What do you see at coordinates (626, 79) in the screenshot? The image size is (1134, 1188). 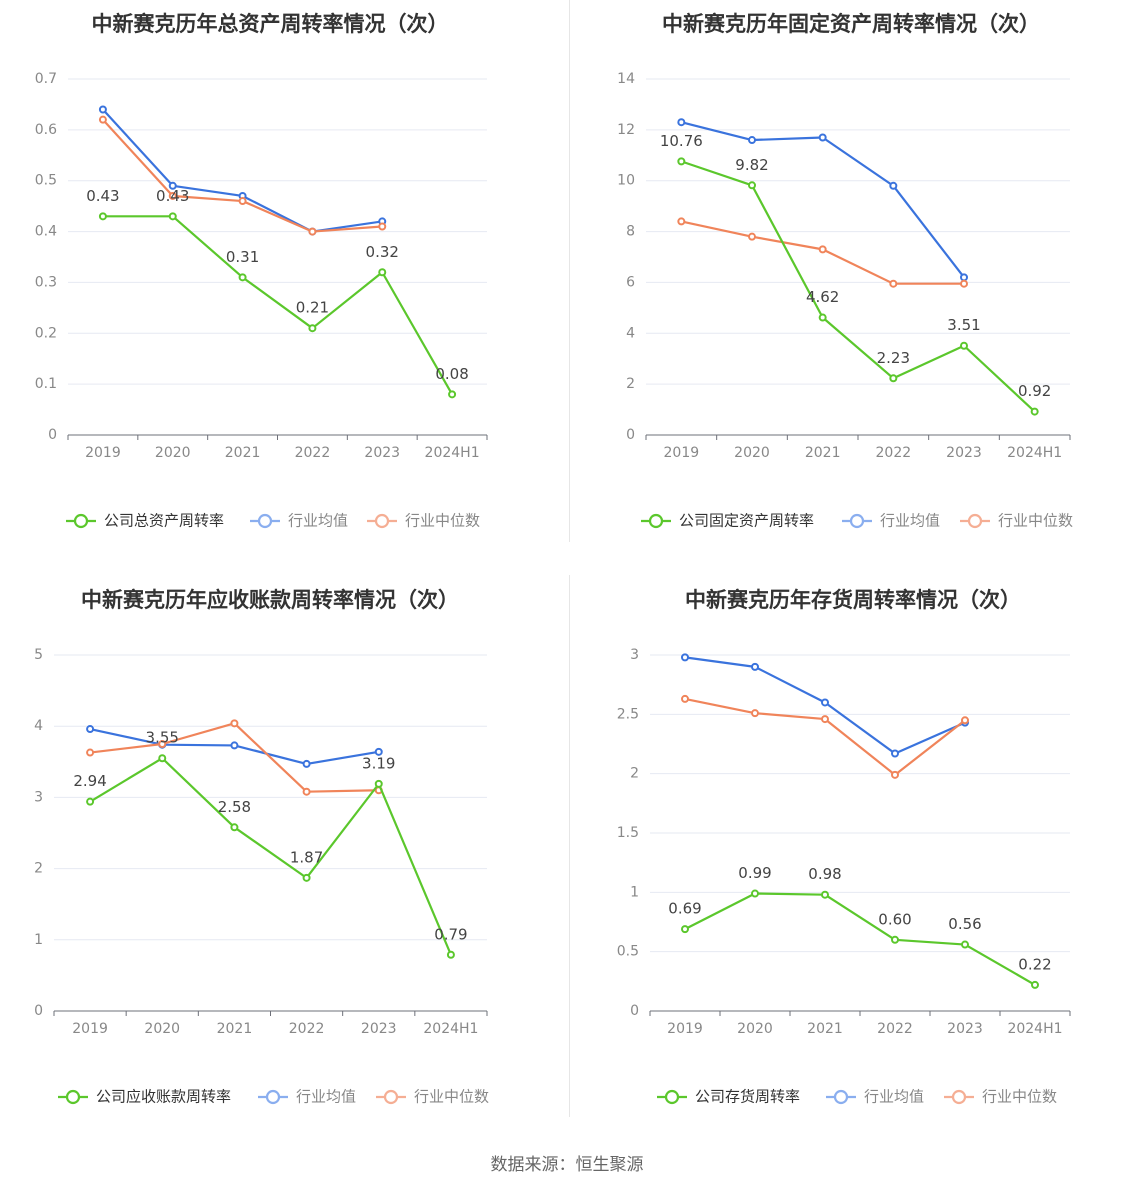 I see `y-tick-label: 14` at bounding box center [626, 79].